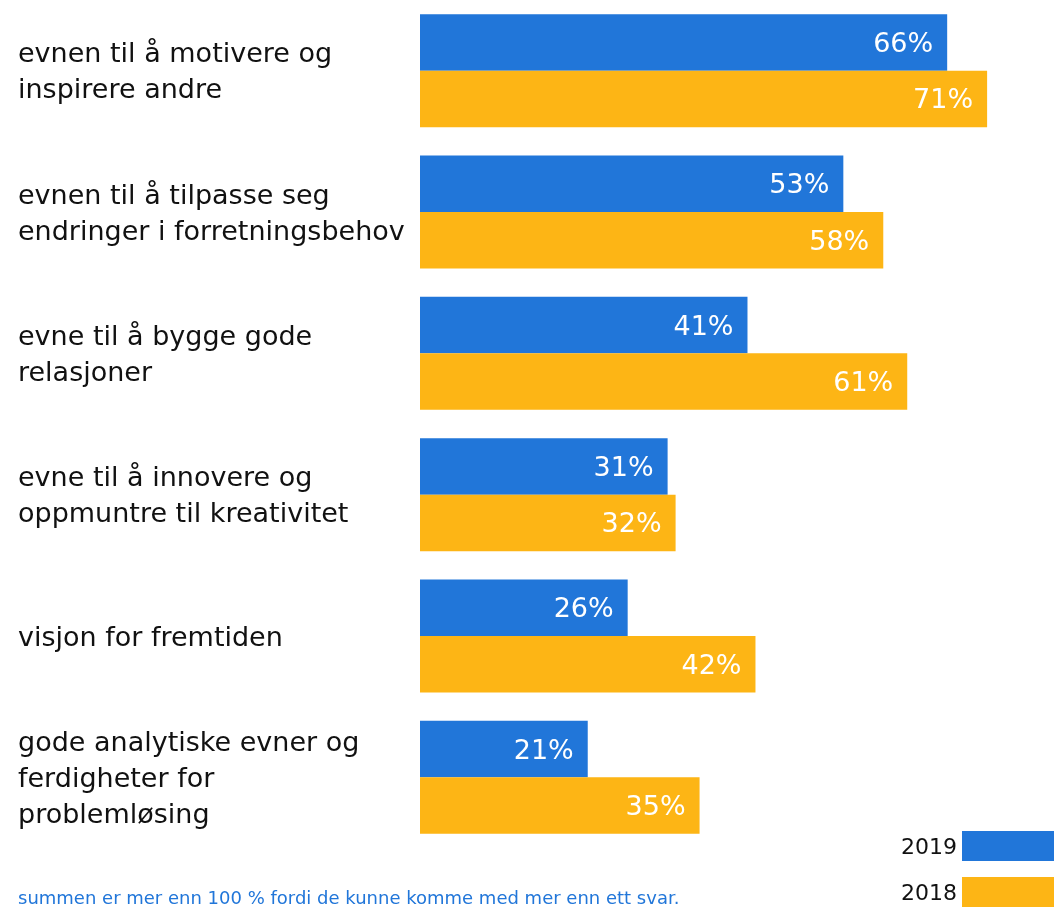 This screenshot has height=912, width=1059. I want to click on data-label: 41%, so click(703, 325).